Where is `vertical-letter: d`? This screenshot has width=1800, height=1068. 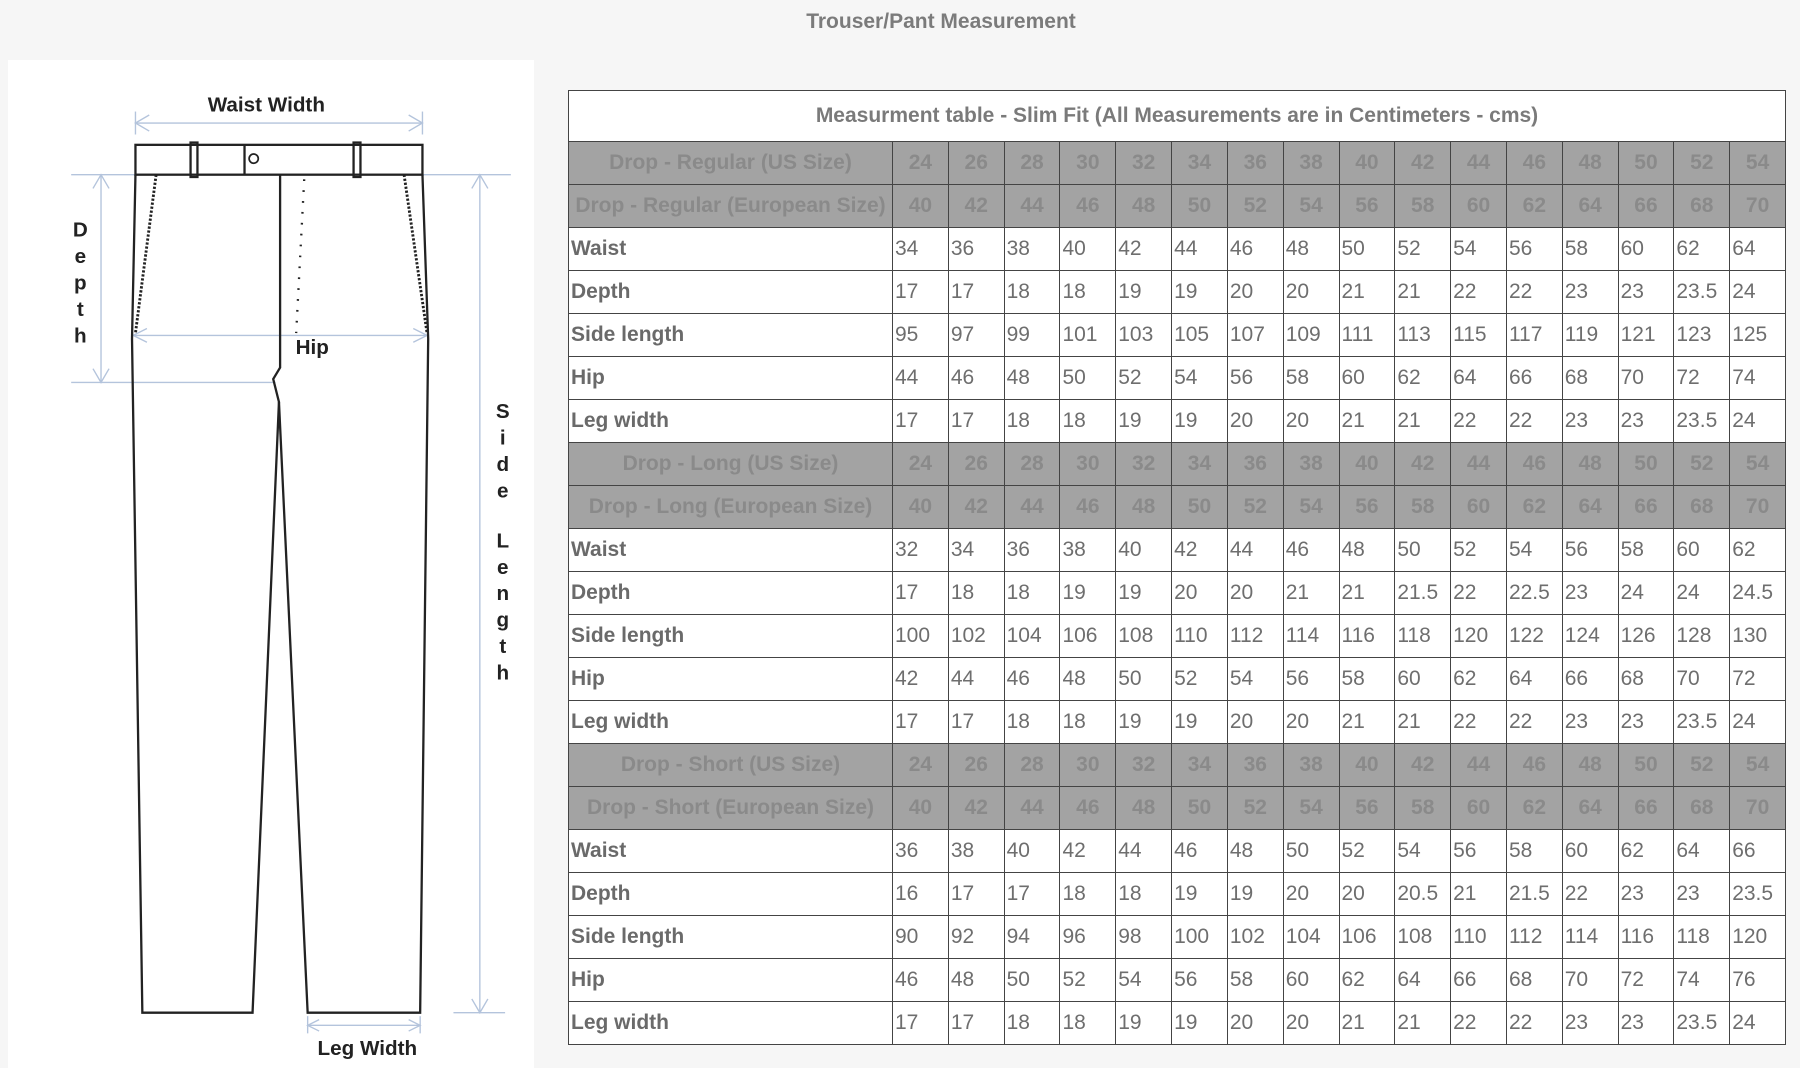
vertical-letter: d is located at coordinates (502, 464).